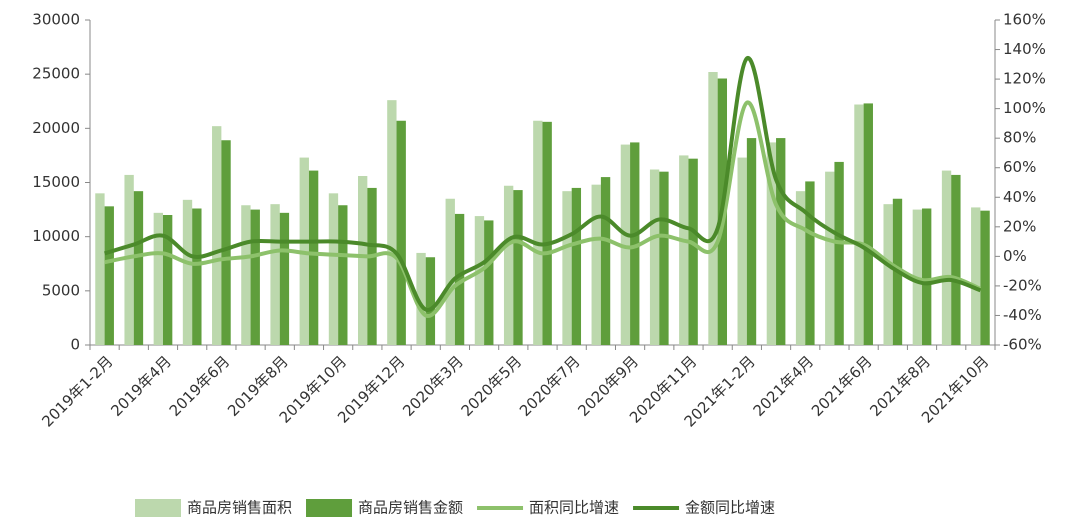 The width and height of the screenshot is (1080, 531). I want to click on y2-tick-label: 100%, so click(1024, 108).